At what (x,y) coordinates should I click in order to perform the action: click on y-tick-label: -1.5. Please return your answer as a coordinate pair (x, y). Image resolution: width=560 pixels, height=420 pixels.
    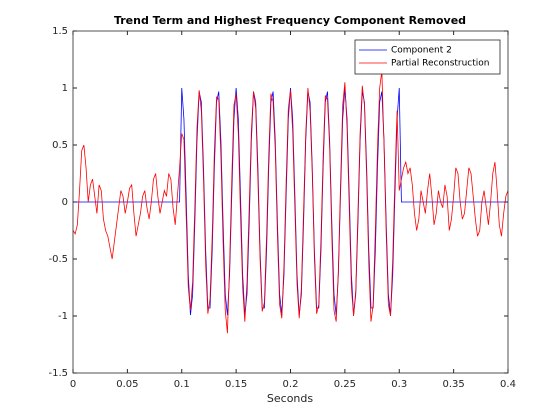
    Looking at the image, I should click on (58, 373).